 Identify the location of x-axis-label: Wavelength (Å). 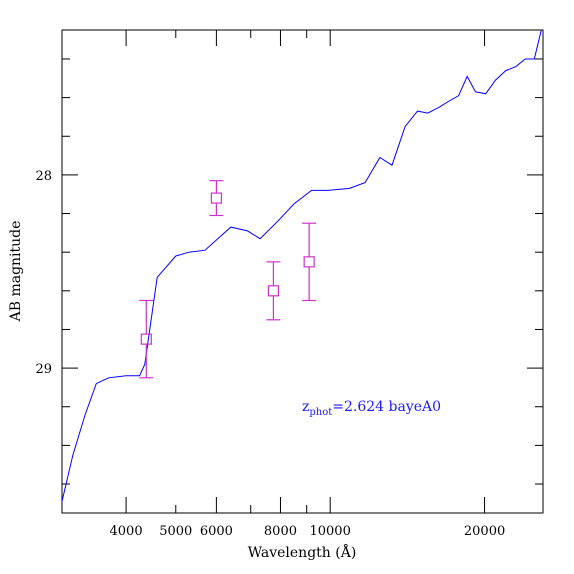
(302, 552).